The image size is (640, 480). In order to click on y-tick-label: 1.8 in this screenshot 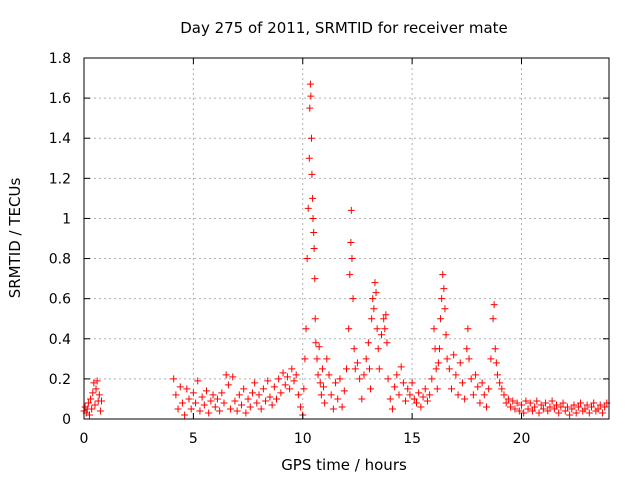, I will do `click(60, 59)`.